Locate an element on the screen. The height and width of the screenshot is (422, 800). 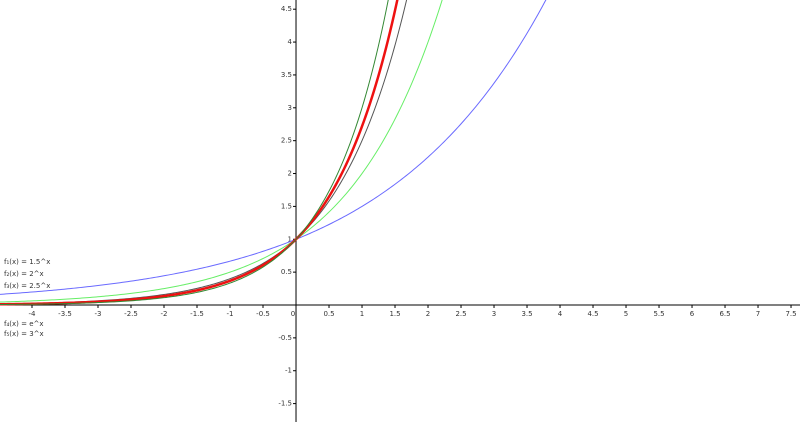
x-tick-label: 7.5 is located at coordinates (790, 314).